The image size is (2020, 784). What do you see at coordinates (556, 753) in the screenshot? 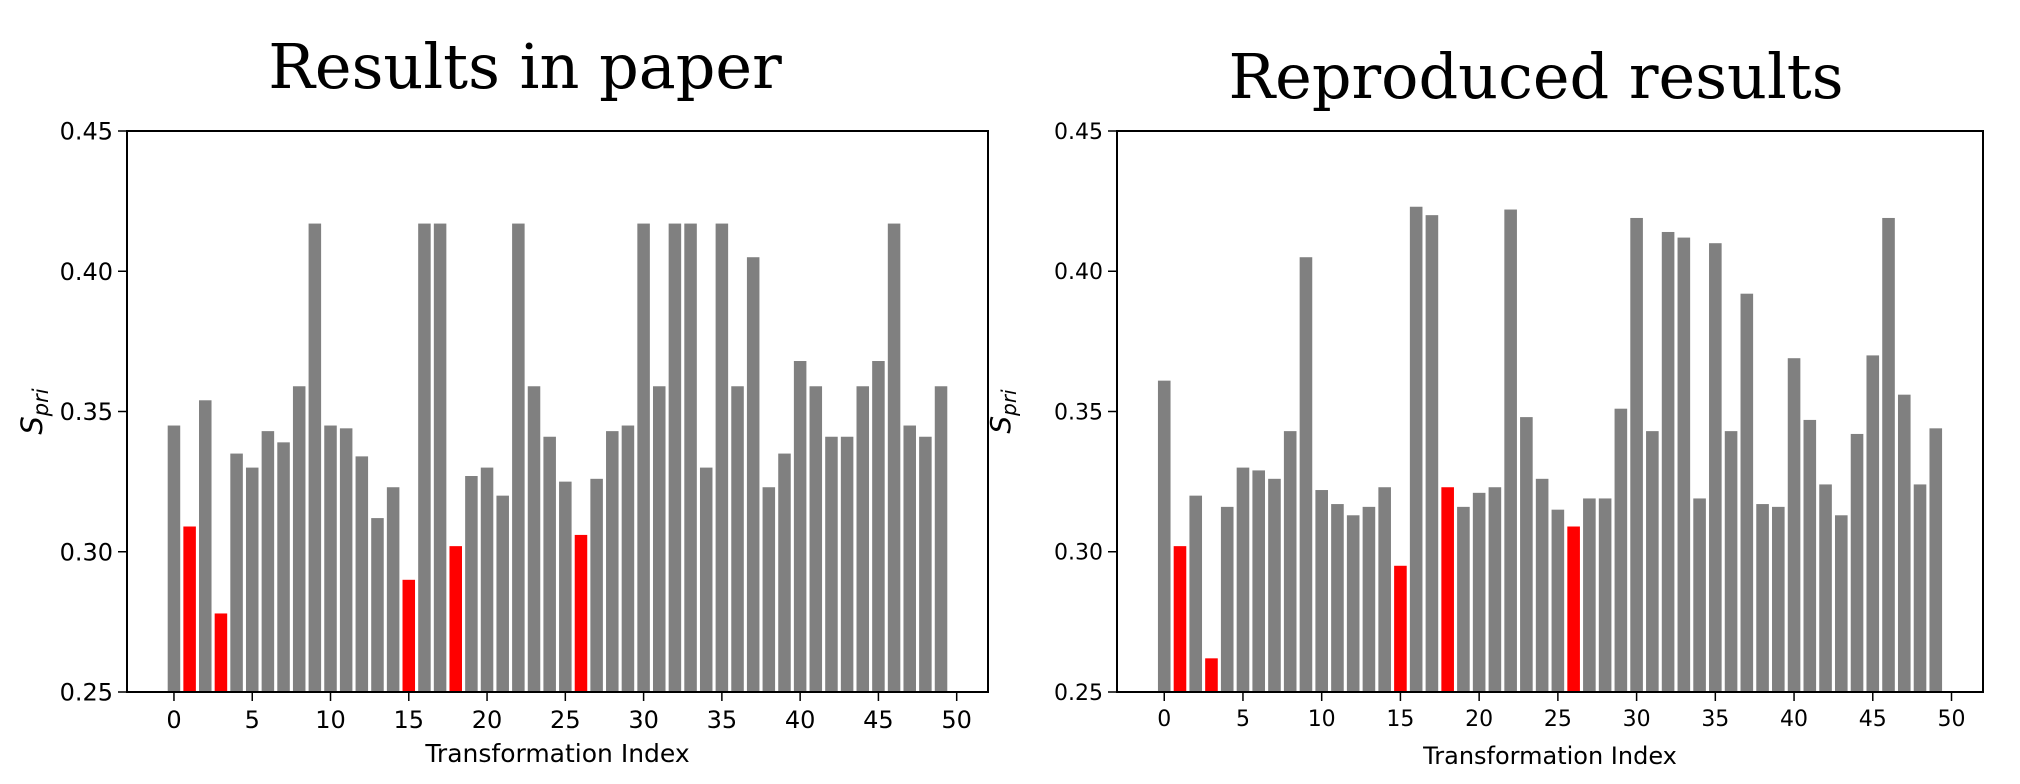
I see `left-x-axis-label: Transformation Index` at bounding box center [556, 753].